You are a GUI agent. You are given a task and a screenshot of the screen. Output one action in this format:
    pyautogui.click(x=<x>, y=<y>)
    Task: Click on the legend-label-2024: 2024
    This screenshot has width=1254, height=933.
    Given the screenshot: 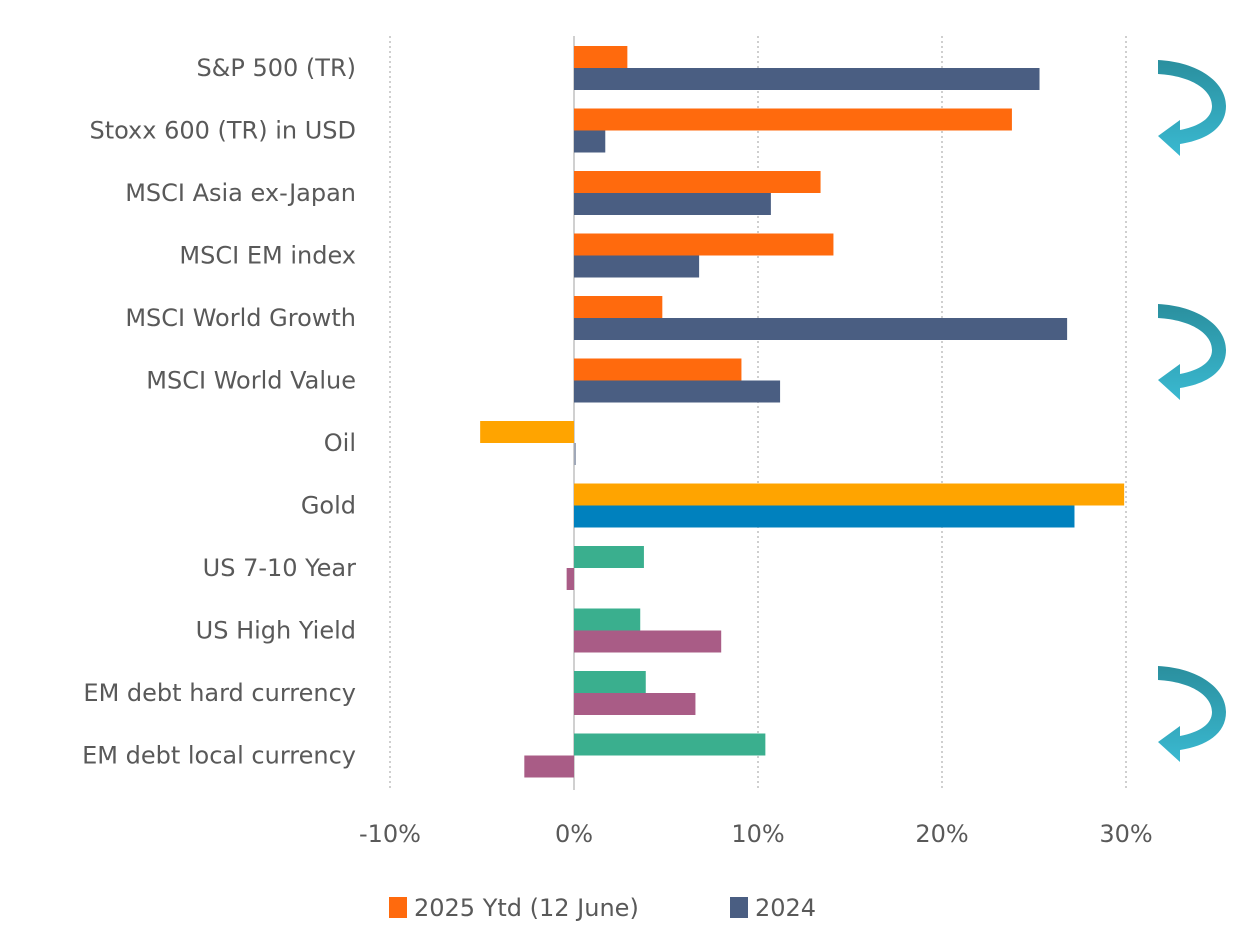 What is the action you would take?
    pyautogui.click(x=785, y=908)
    